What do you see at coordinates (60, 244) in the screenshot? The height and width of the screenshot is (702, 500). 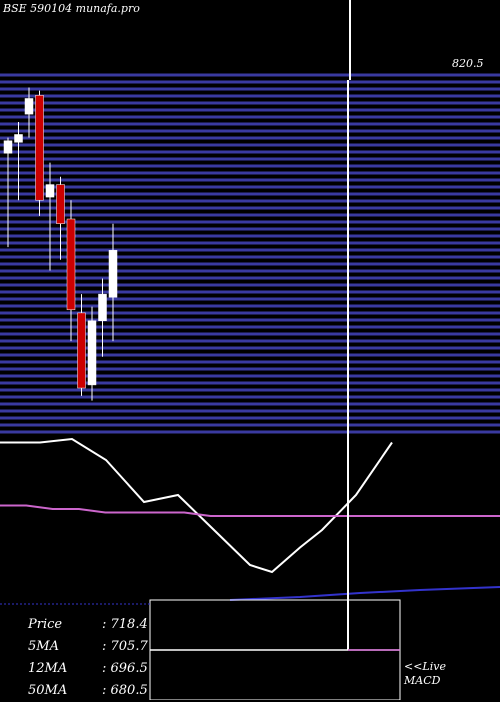 I see `candlestick-series` at bounding box center [60, 244].